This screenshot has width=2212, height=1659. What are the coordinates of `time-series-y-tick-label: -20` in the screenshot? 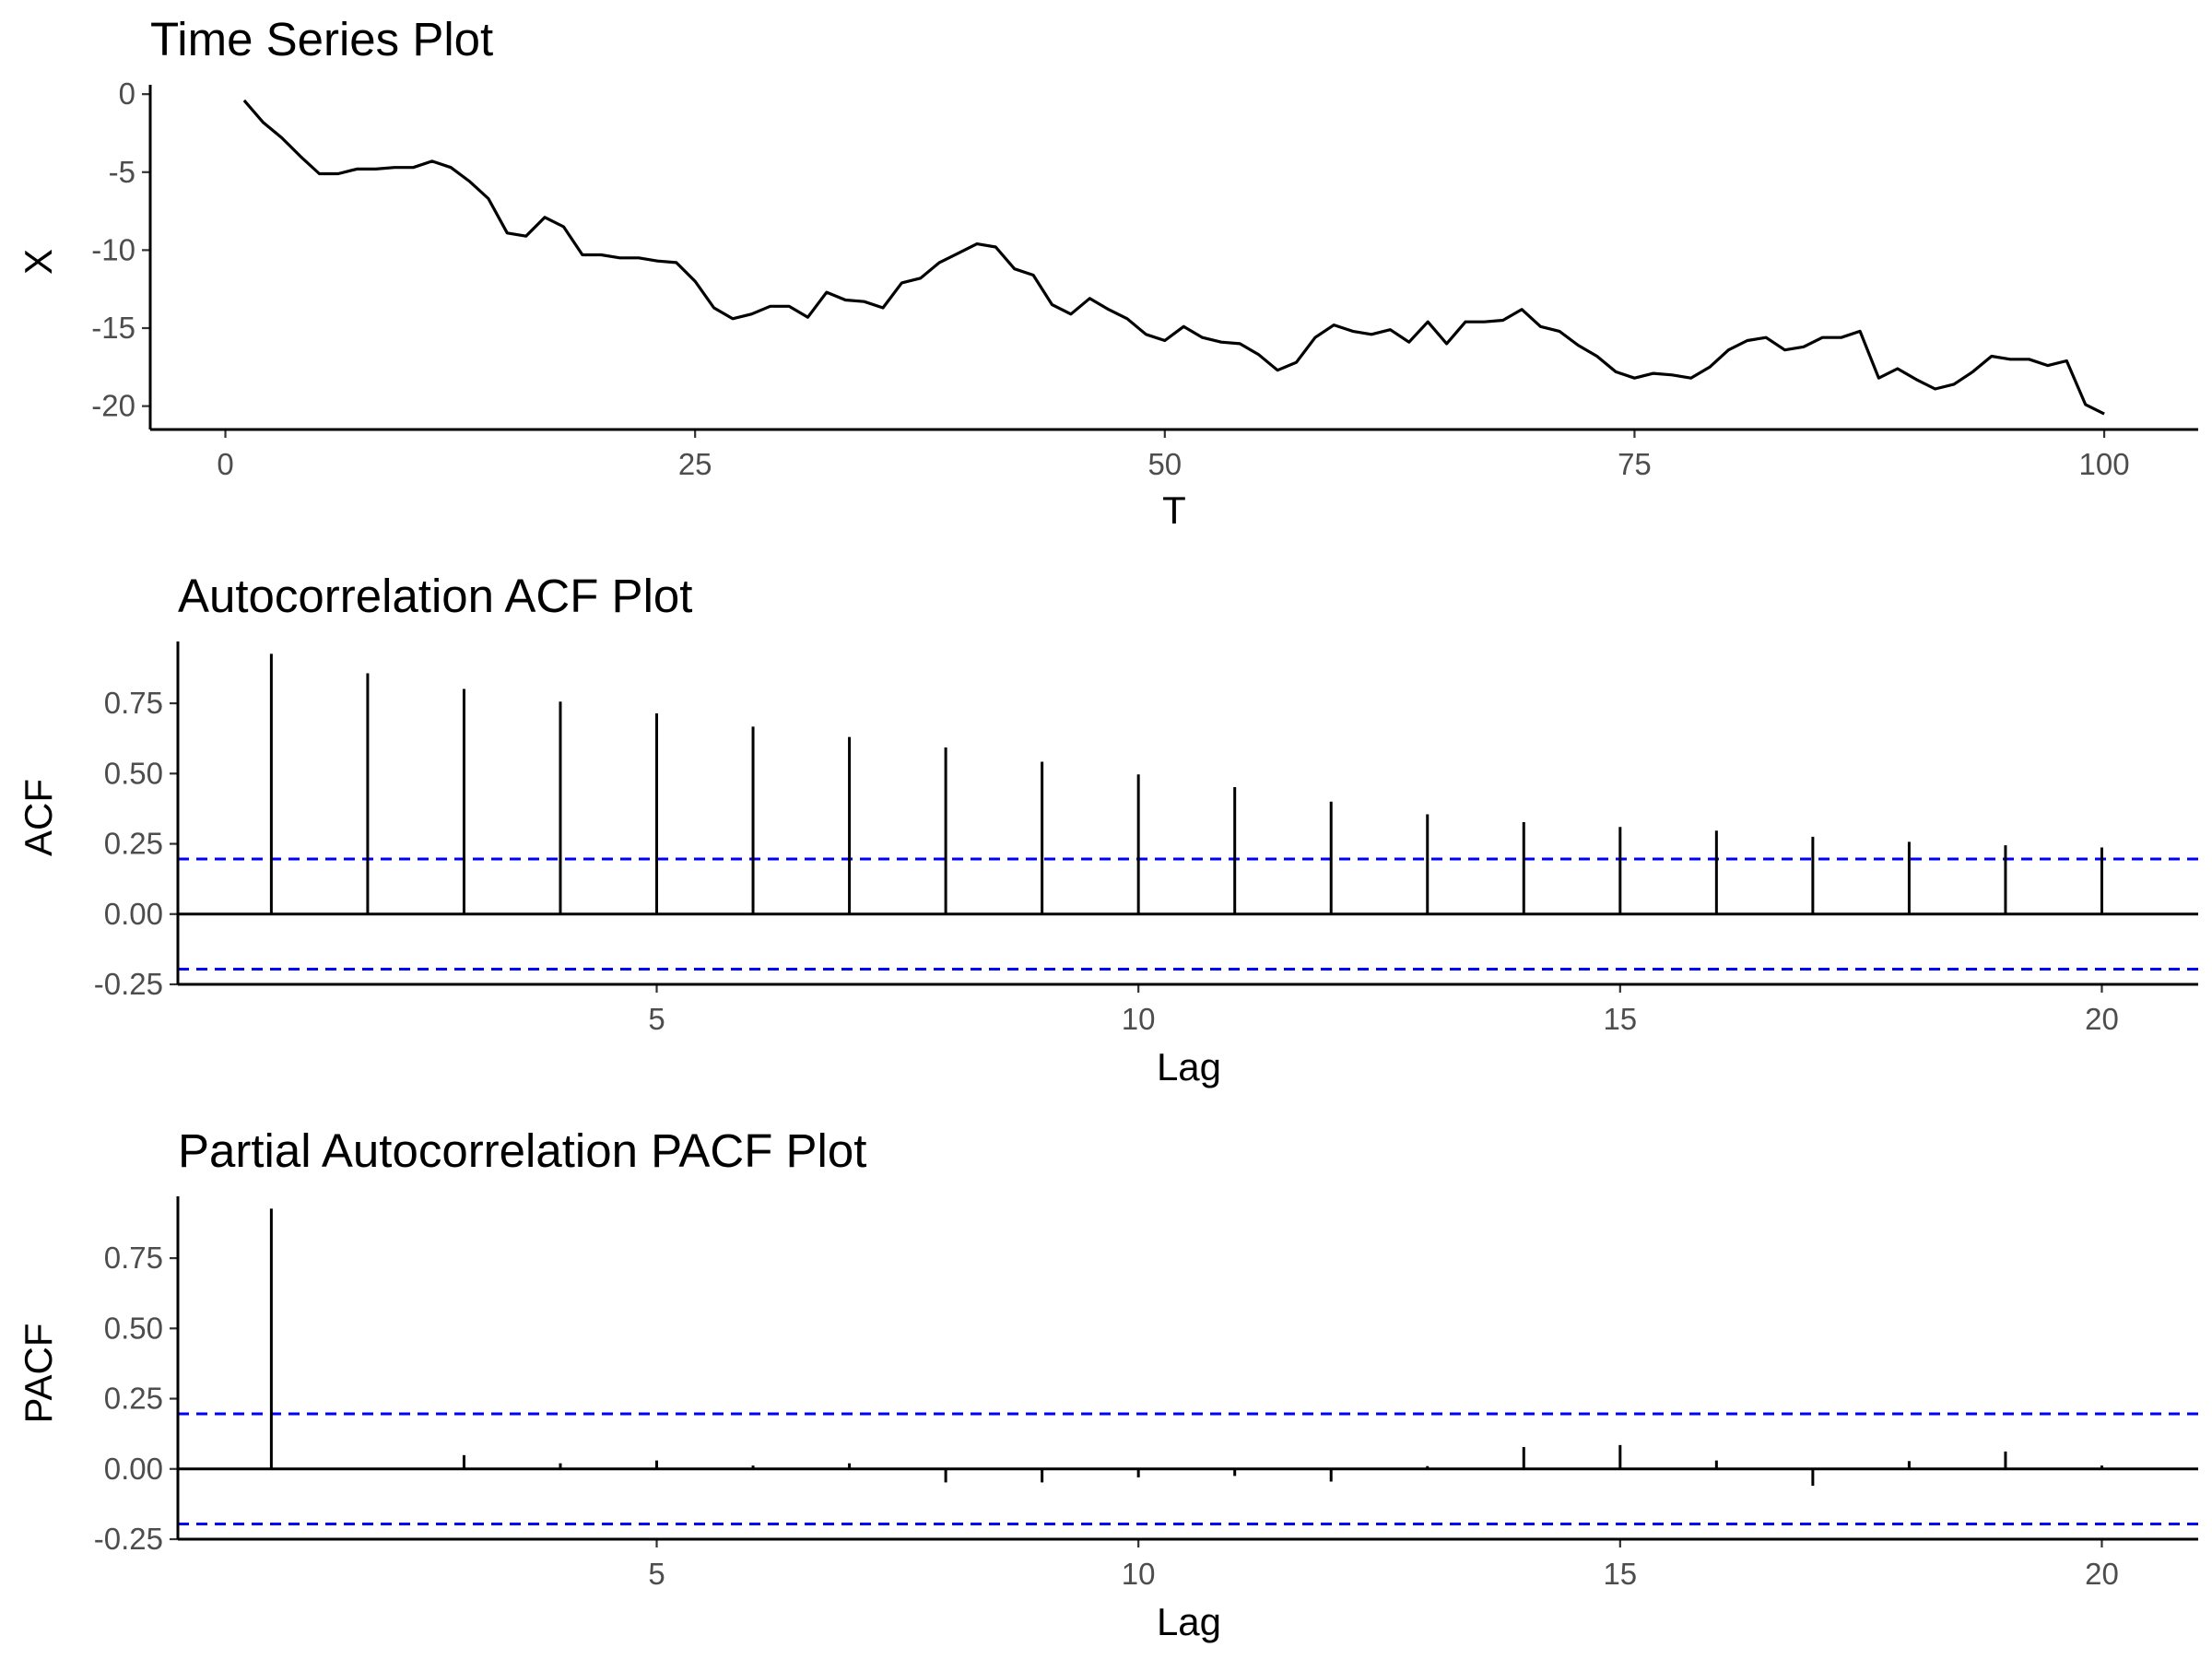 It's located at (113, 406).